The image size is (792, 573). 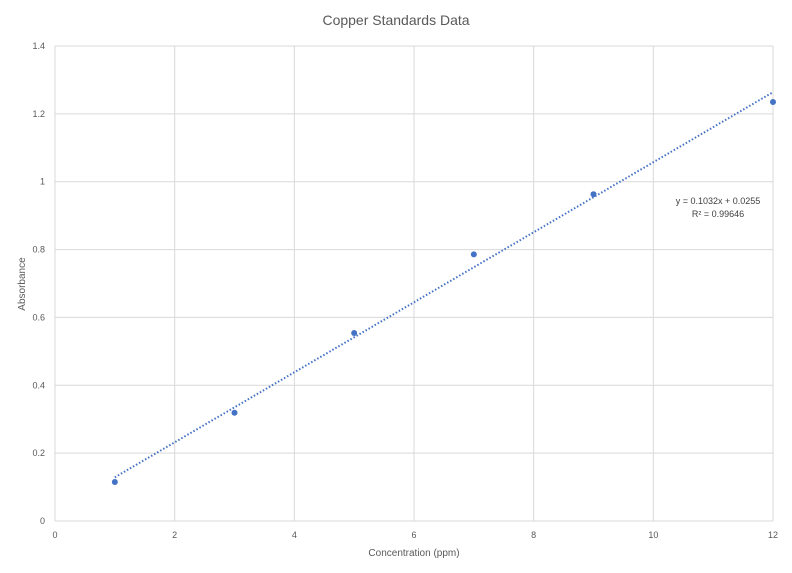 What do you see at coordinates (38, 114) in the screenshot?
I see `y-tick-label: 1.2` at bounding box center [38, 114].